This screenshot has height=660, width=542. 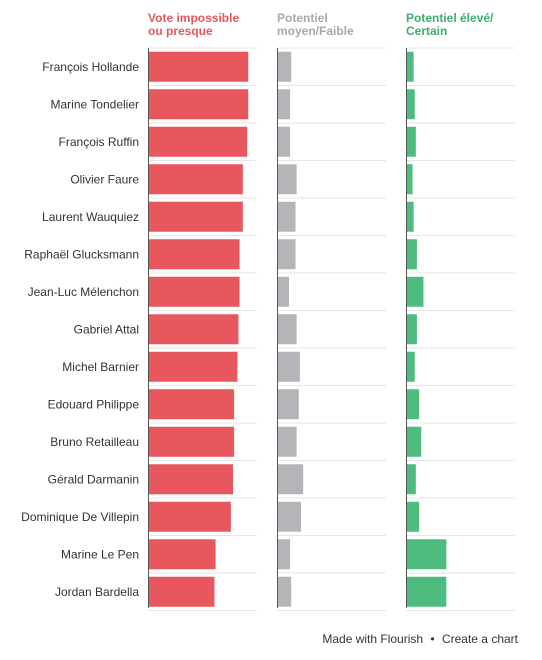 I want to click on header-potentiel-moyen-line2: moyen/Faible, so click(x=315, y=31).